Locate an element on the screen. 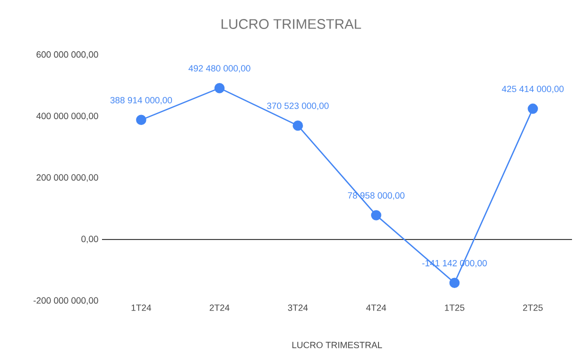  x-tick-label: 2T25 is located at coordinates (533, 307).